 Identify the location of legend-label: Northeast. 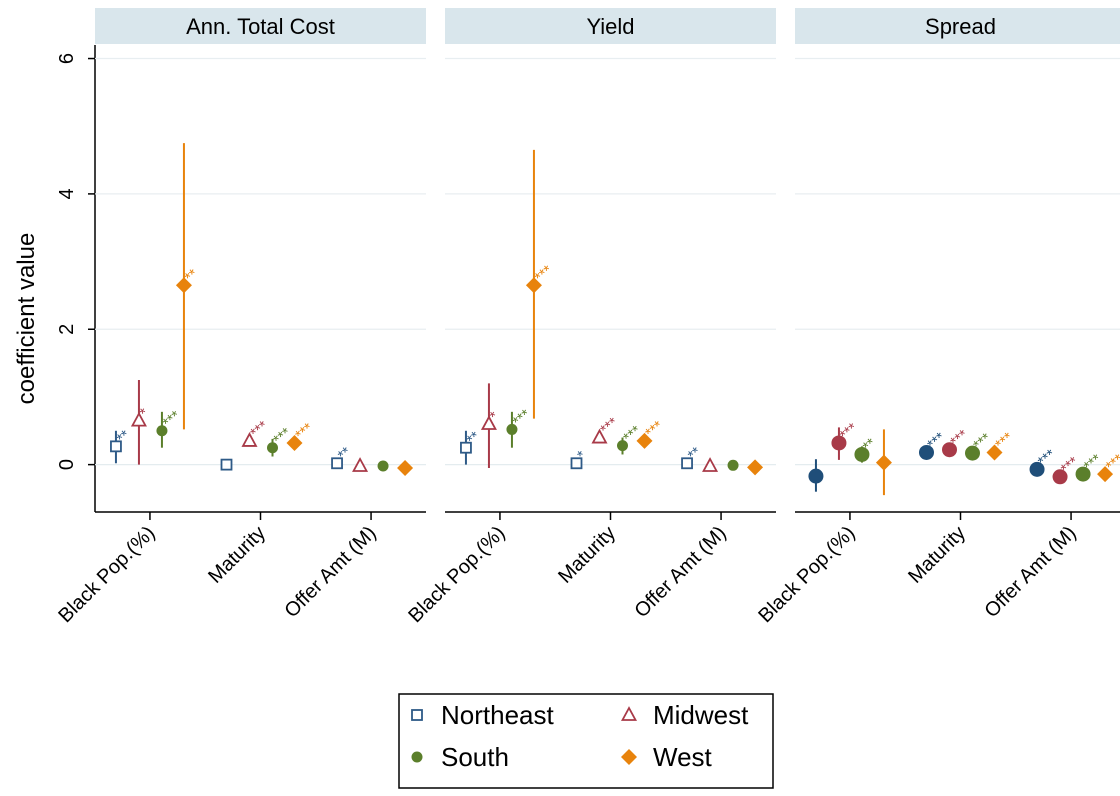
(497, 715).